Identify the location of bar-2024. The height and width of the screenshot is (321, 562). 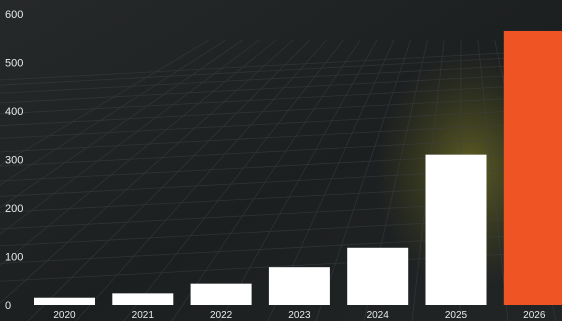
(378, 276).